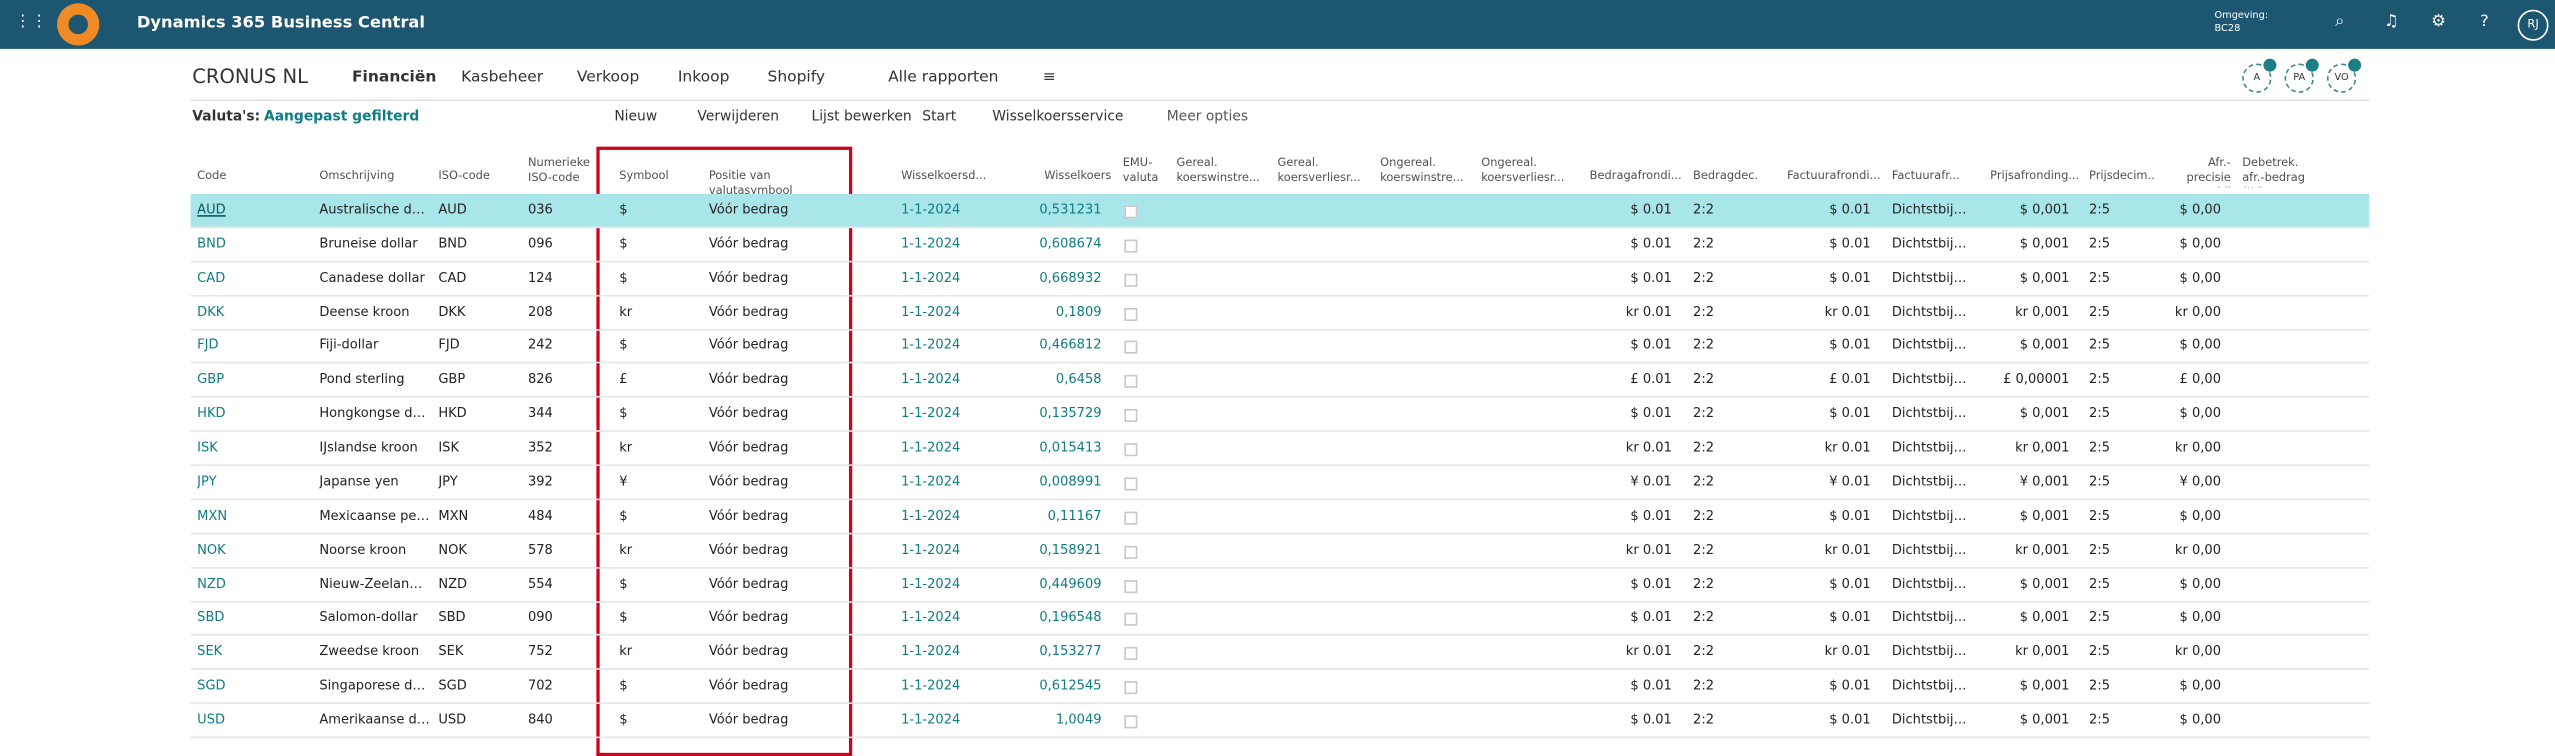 The height and width of the screenshot is (756, 2555). What do you see at coordinates (2533, 25) in the screenshot?
I see `user-avatar: RJ` at bounding box center [2533, 25].